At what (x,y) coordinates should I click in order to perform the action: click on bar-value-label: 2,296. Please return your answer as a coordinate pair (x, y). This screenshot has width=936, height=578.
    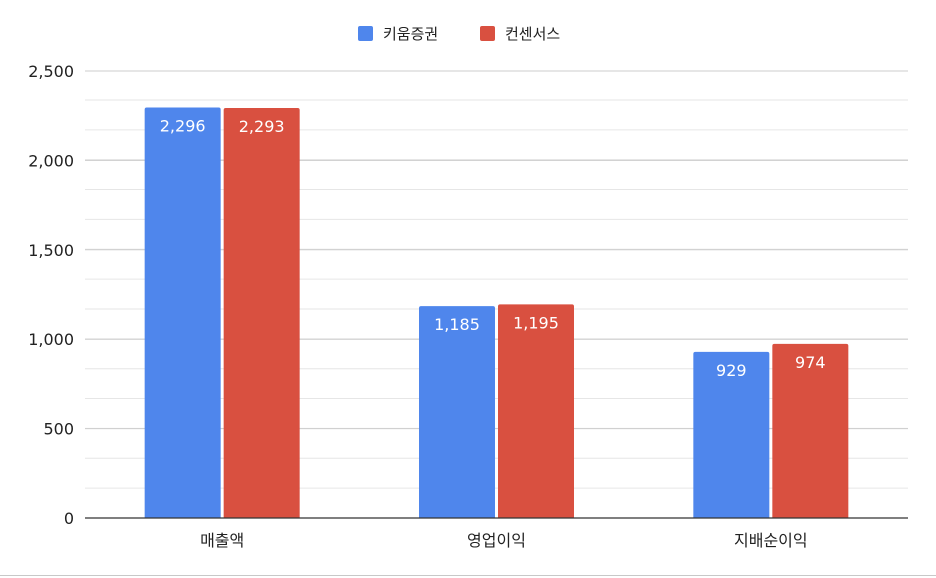
    Looking at the image, I should click on (183, 125).